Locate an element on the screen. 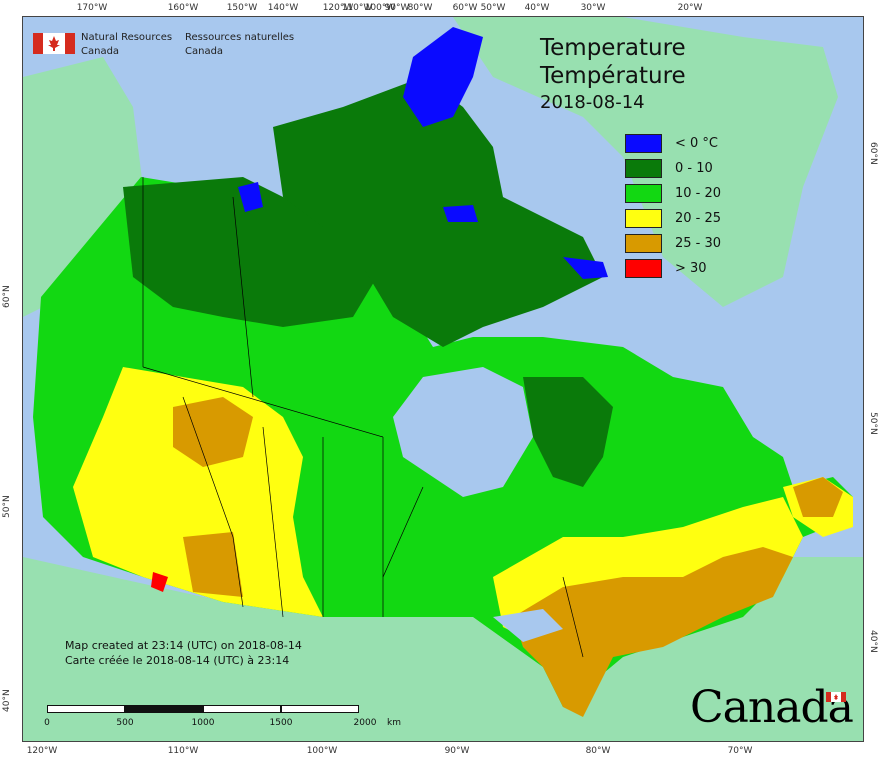  legend-label: > 30 is located at coordinates (691, 268).